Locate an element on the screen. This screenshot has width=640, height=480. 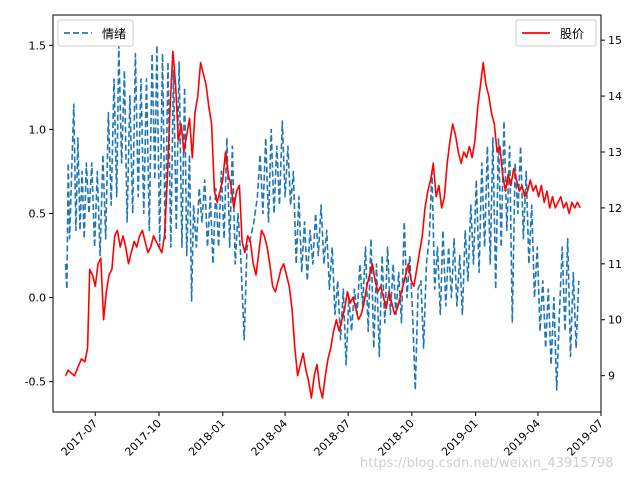
right-y-tick-label: 10 is located at coordinates (615, 320).